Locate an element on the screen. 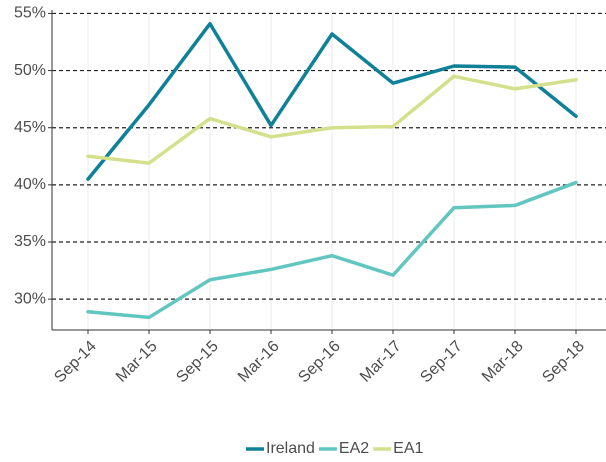 The height and width of the screenshot is (462, 606). x-tick-label: Sep-18 is located at coordinates (563, 362).